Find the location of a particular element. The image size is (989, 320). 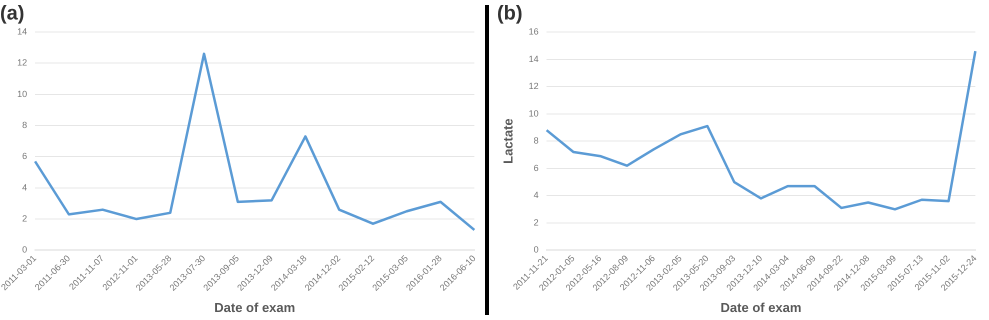

chart-title: (b) is located at coordinates (510, 13).